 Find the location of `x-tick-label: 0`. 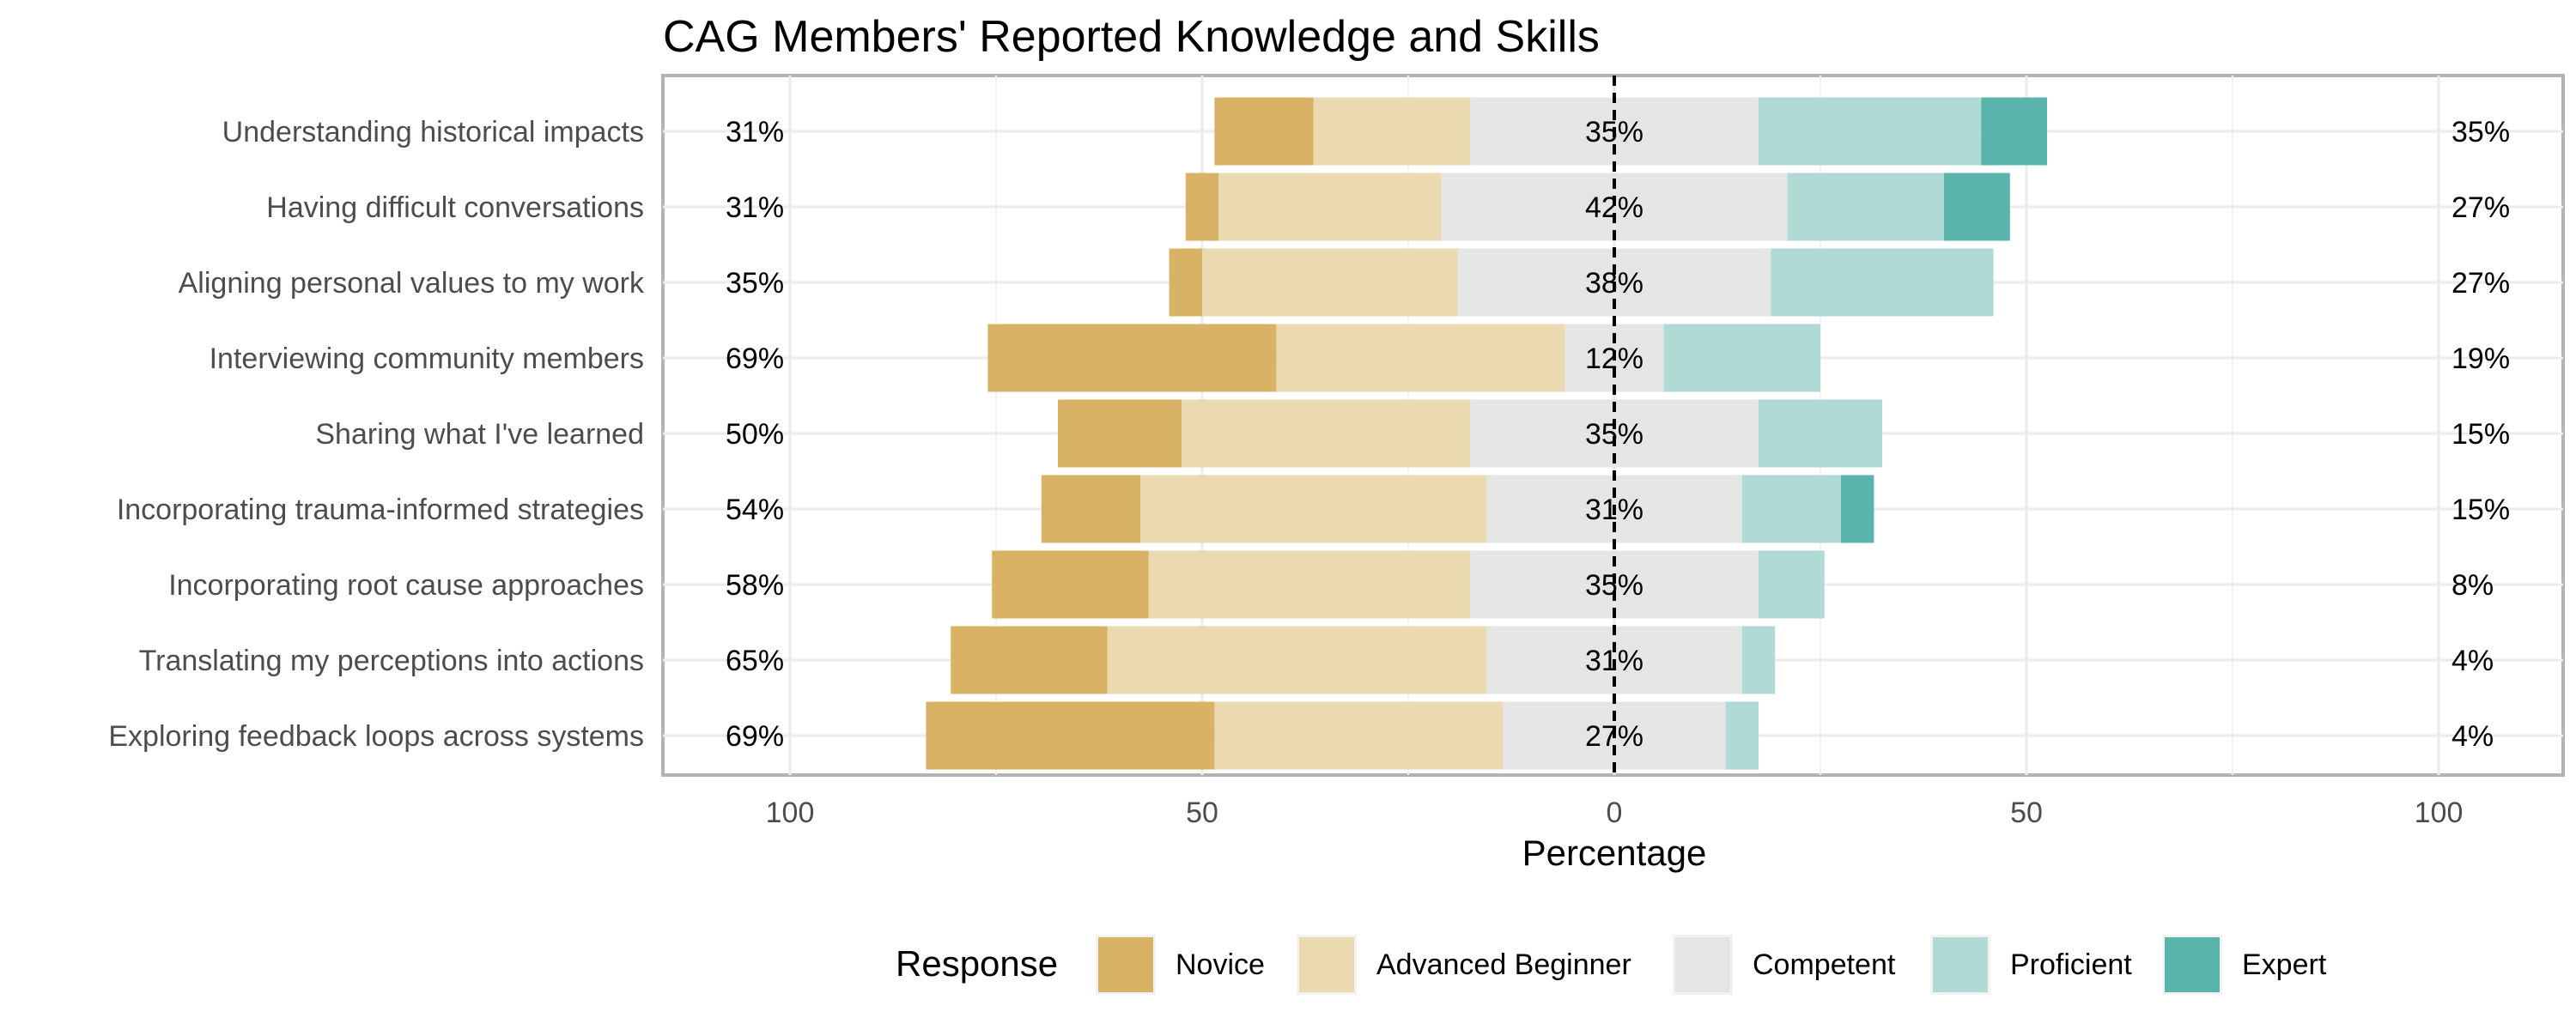

x-tick-label: 0 is located at coordinates (1615, 813).